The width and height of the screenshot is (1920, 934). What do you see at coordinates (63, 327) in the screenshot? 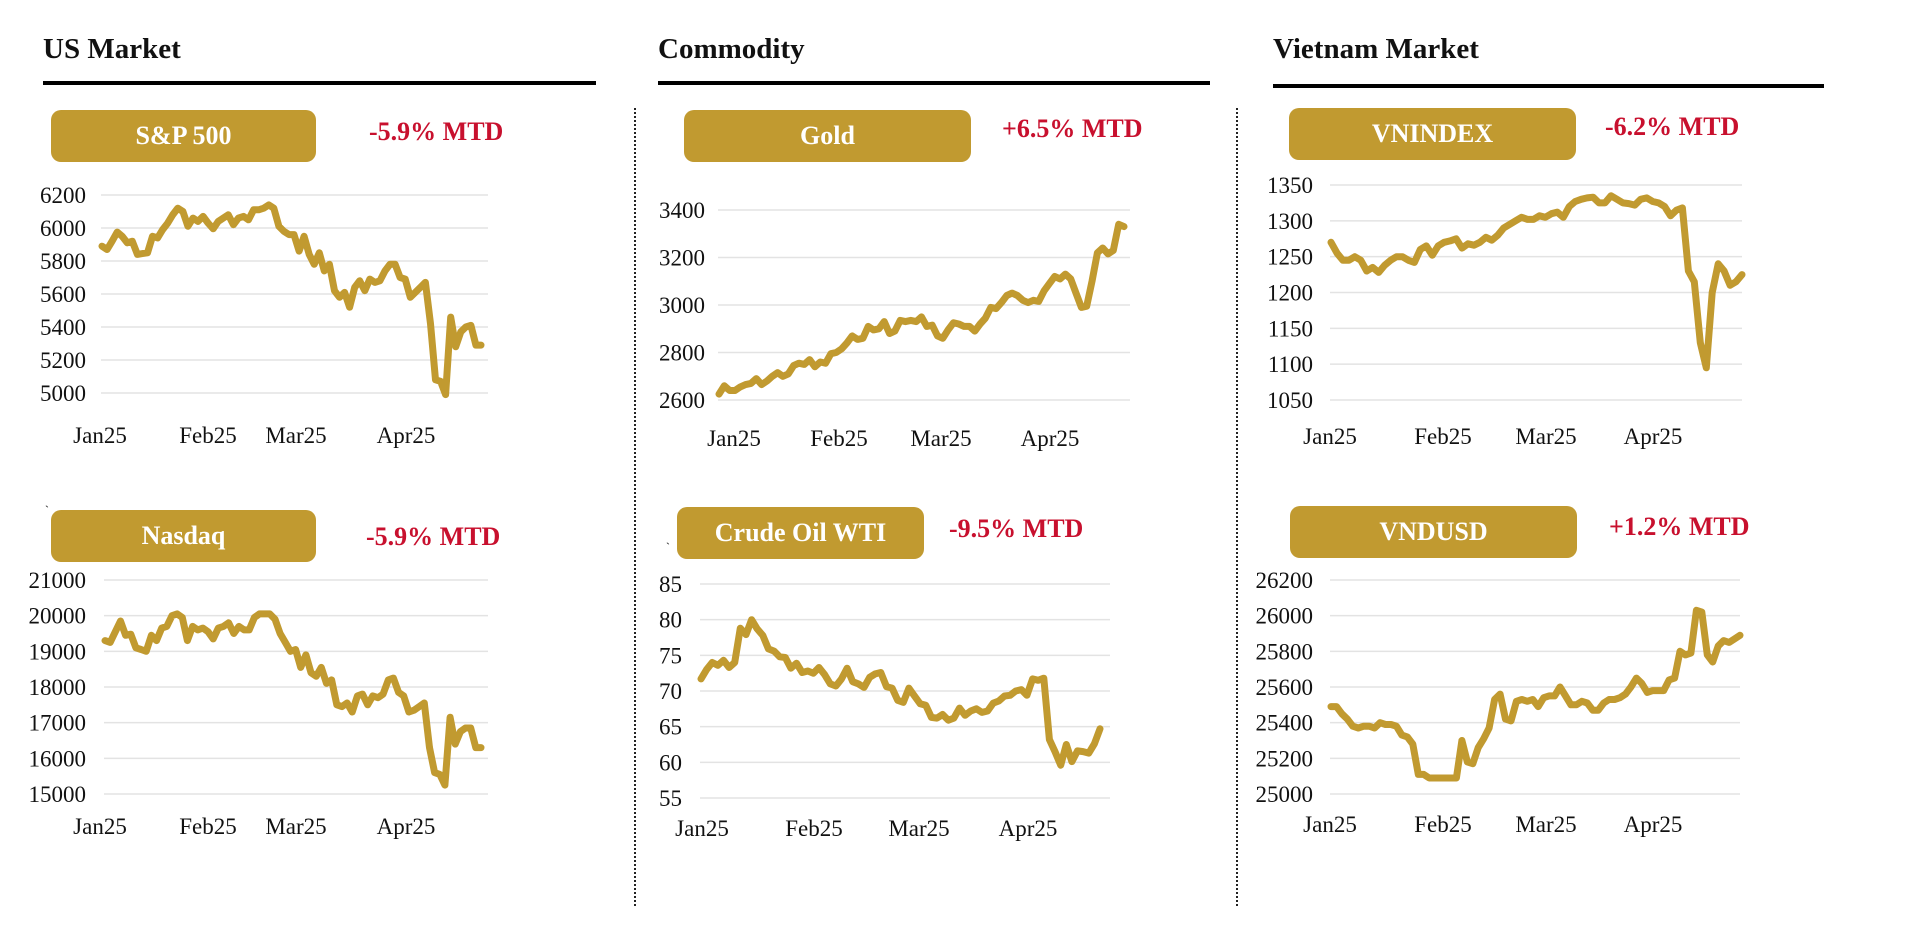
I see `y-tick-label: 5400` at bounding box center [63, 327].